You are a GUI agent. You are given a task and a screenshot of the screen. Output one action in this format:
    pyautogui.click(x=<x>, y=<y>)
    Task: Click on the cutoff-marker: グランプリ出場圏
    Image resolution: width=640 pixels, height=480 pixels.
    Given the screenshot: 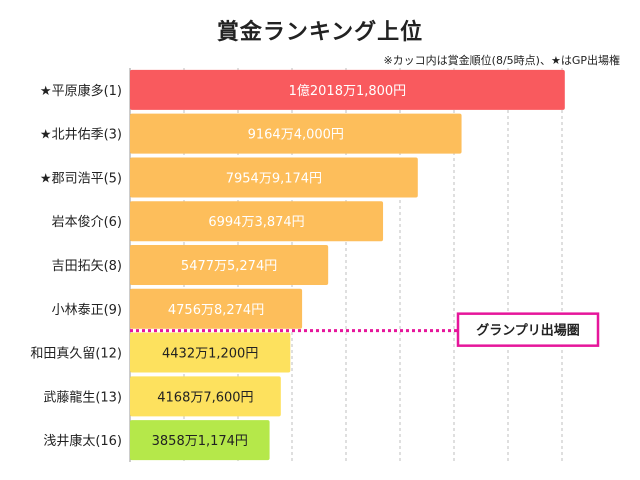 What is the action you would take?
    pyautogui.click(x=365, y=329)
    